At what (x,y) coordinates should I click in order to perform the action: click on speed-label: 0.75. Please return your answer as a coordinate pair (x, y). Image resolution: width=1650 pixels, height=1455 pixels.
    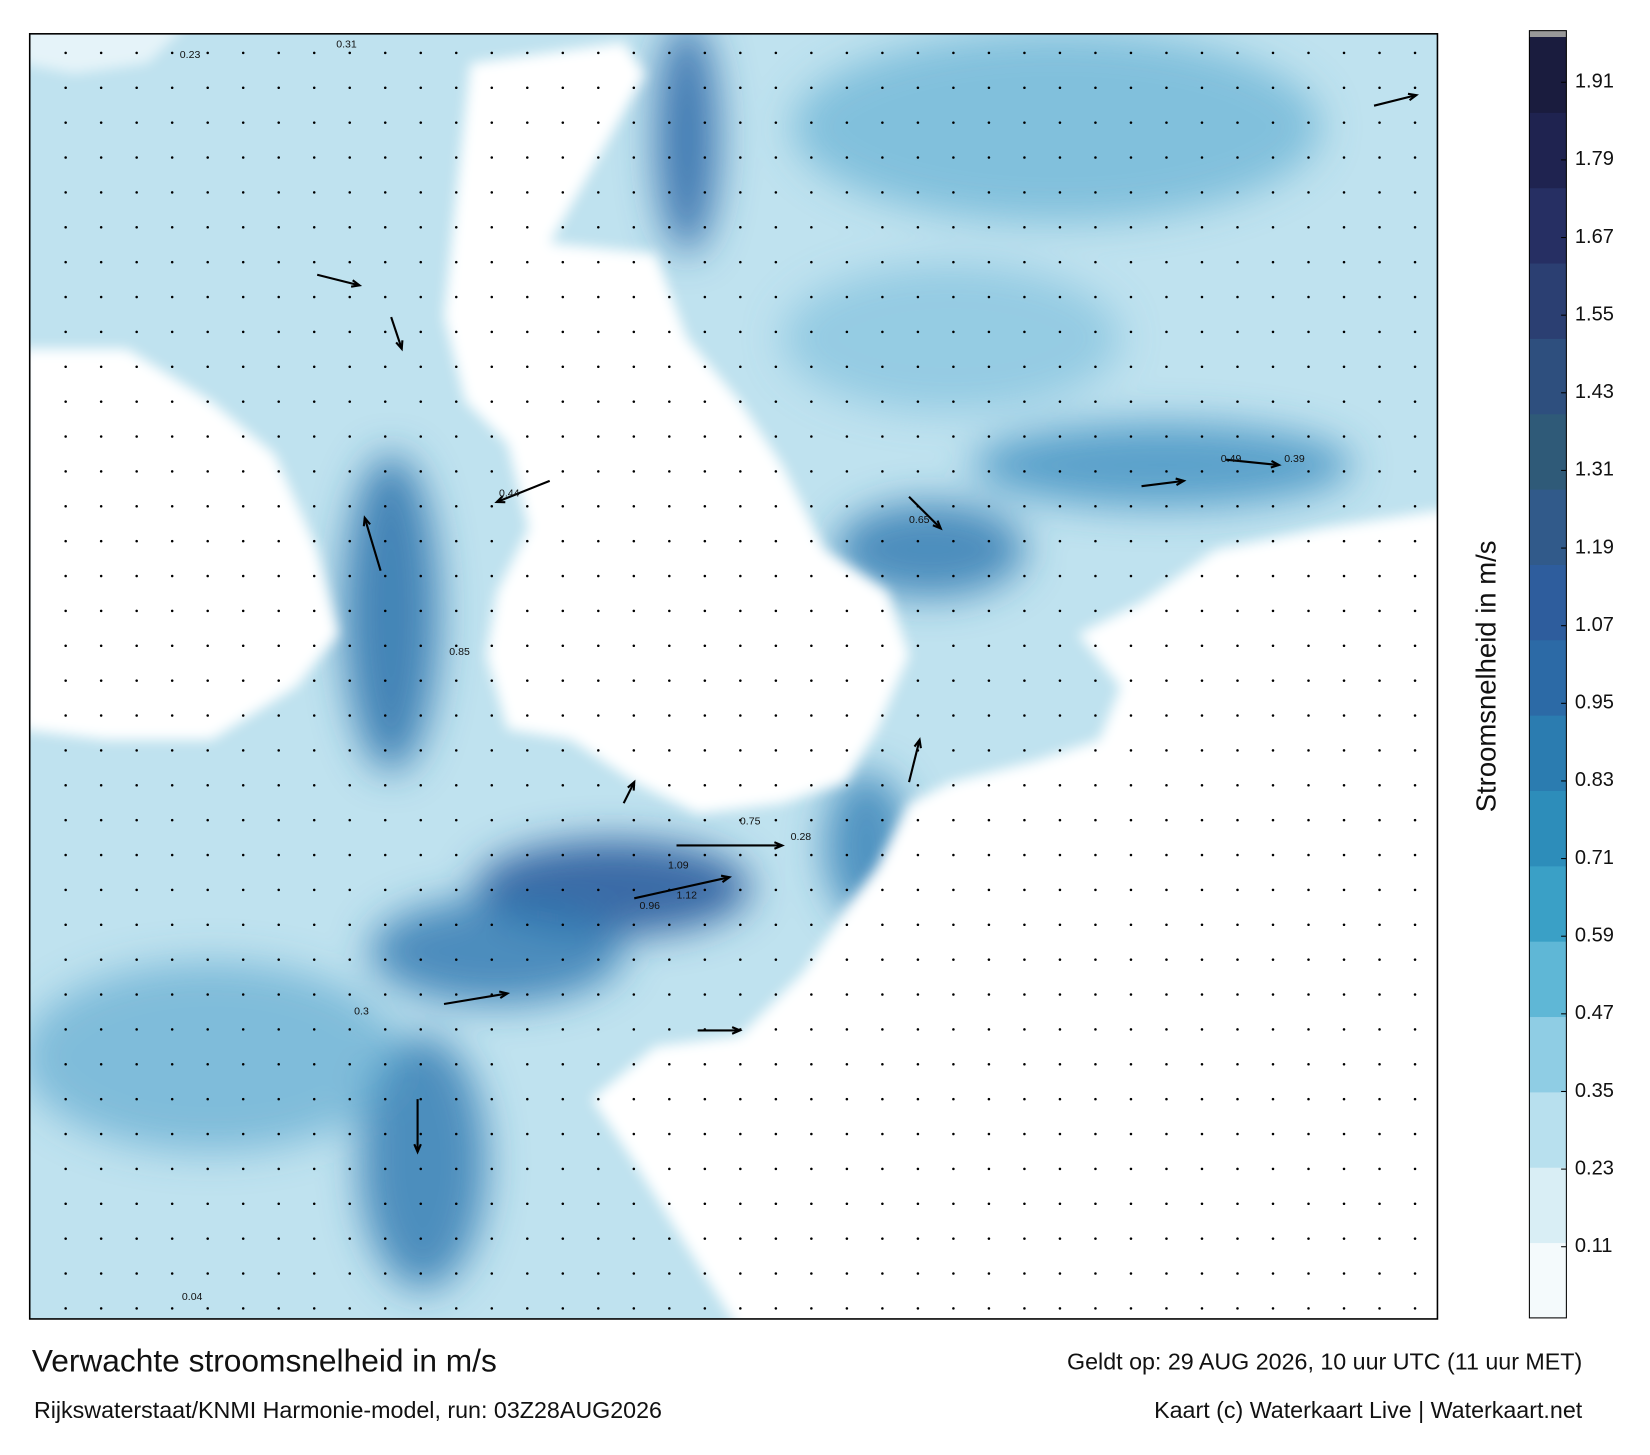
    Looking at the image, I should click on (750, 821).